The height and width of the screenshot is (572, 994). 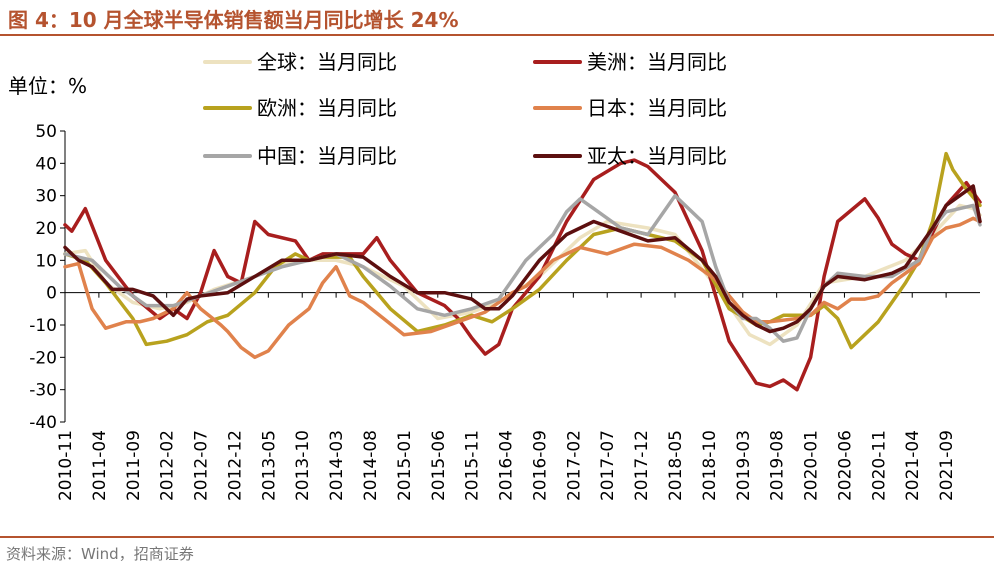 I want to click on x-tick-label: 2013-05, so click(x=269, y=465).